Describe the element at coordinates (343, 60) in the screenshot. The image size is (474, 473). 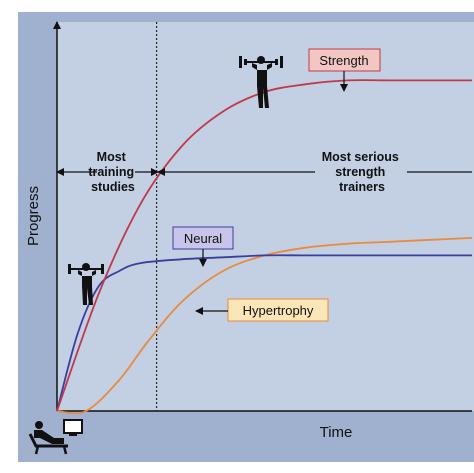
I see `legend-strength-label: Strength` at that location.